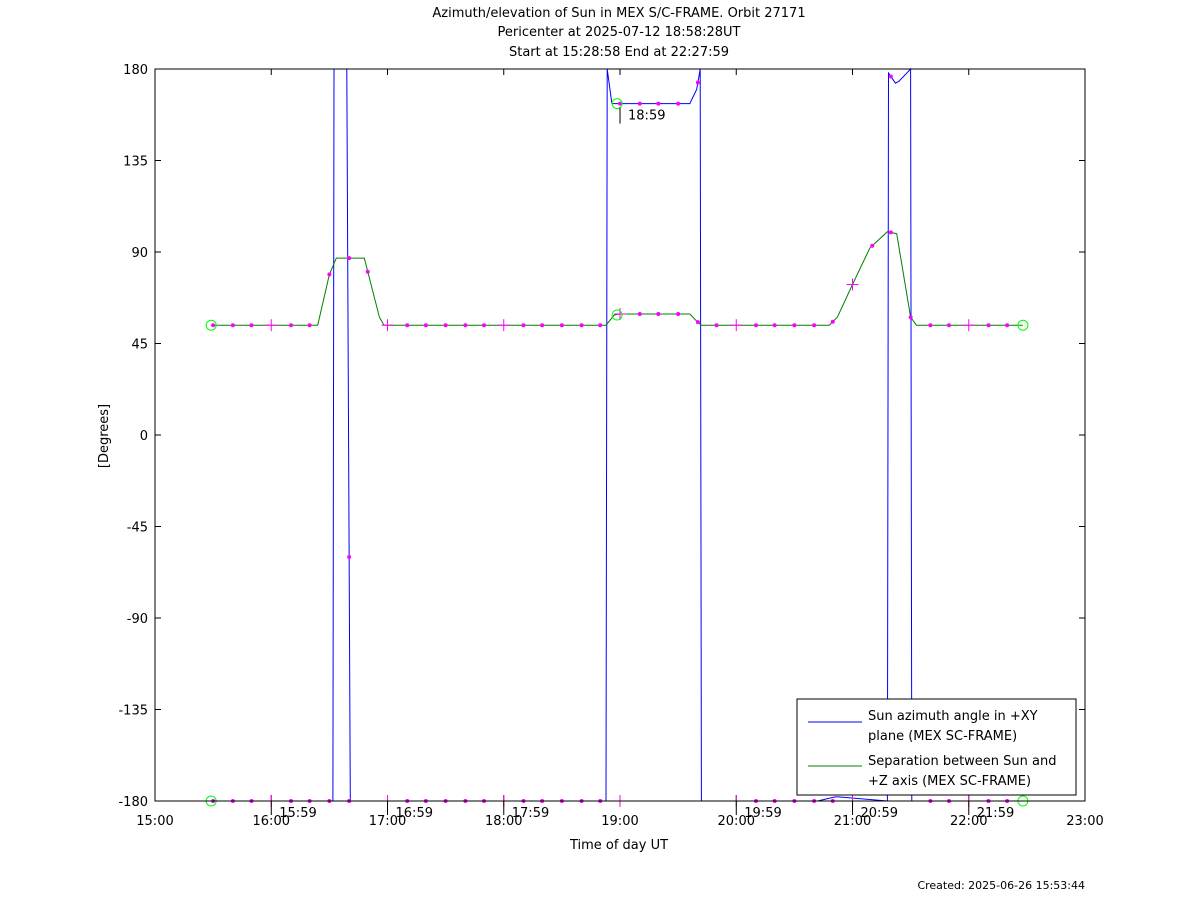  Describe the element at coordinates (762, 813) in the screenshot. I see `time-marker-label: 19:59` at that location.